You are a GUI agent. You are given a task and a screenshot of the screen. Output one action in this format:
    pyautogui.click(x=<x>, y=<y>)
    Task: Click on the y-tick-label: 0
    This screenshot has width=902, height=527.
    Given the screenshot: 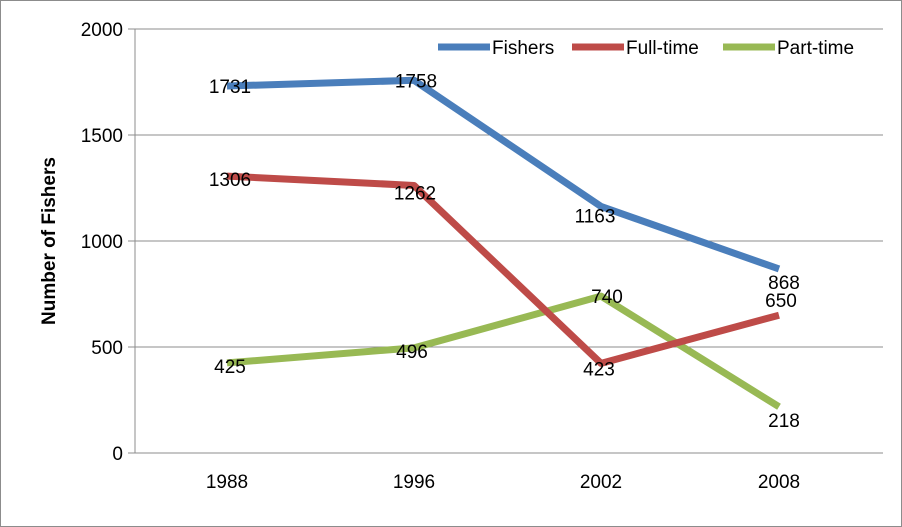 What is the action you would take?
    pyautogui.click(x=117, y=454)
    